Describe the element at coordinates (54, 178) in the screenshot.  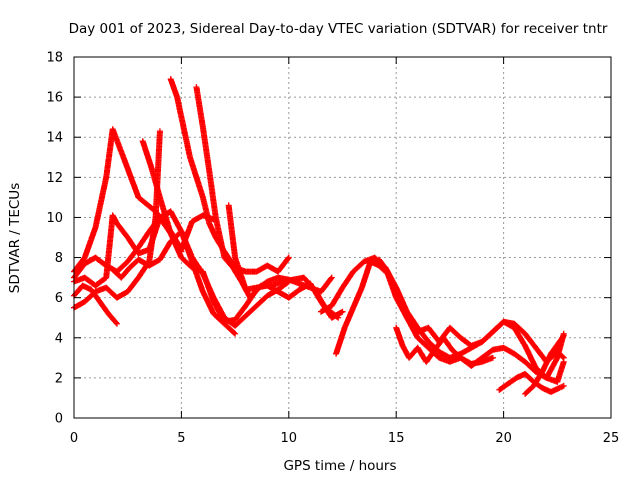
I see `y-tick-label: 12` at that location.